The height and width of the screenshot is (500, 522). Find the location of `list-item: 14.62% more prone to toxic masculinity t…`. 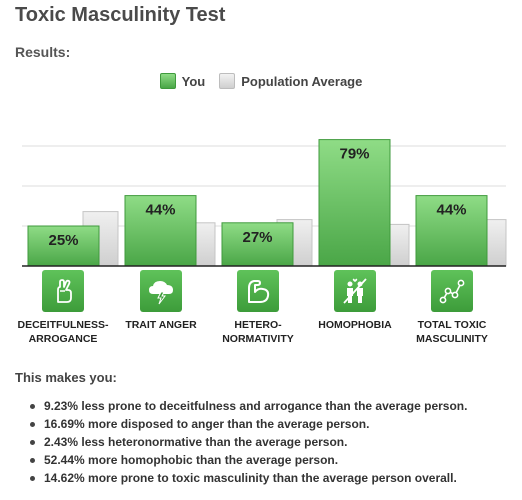

list-item: 14.62% more prone to toxic masculinity t… is located at coordinates (248, 478).